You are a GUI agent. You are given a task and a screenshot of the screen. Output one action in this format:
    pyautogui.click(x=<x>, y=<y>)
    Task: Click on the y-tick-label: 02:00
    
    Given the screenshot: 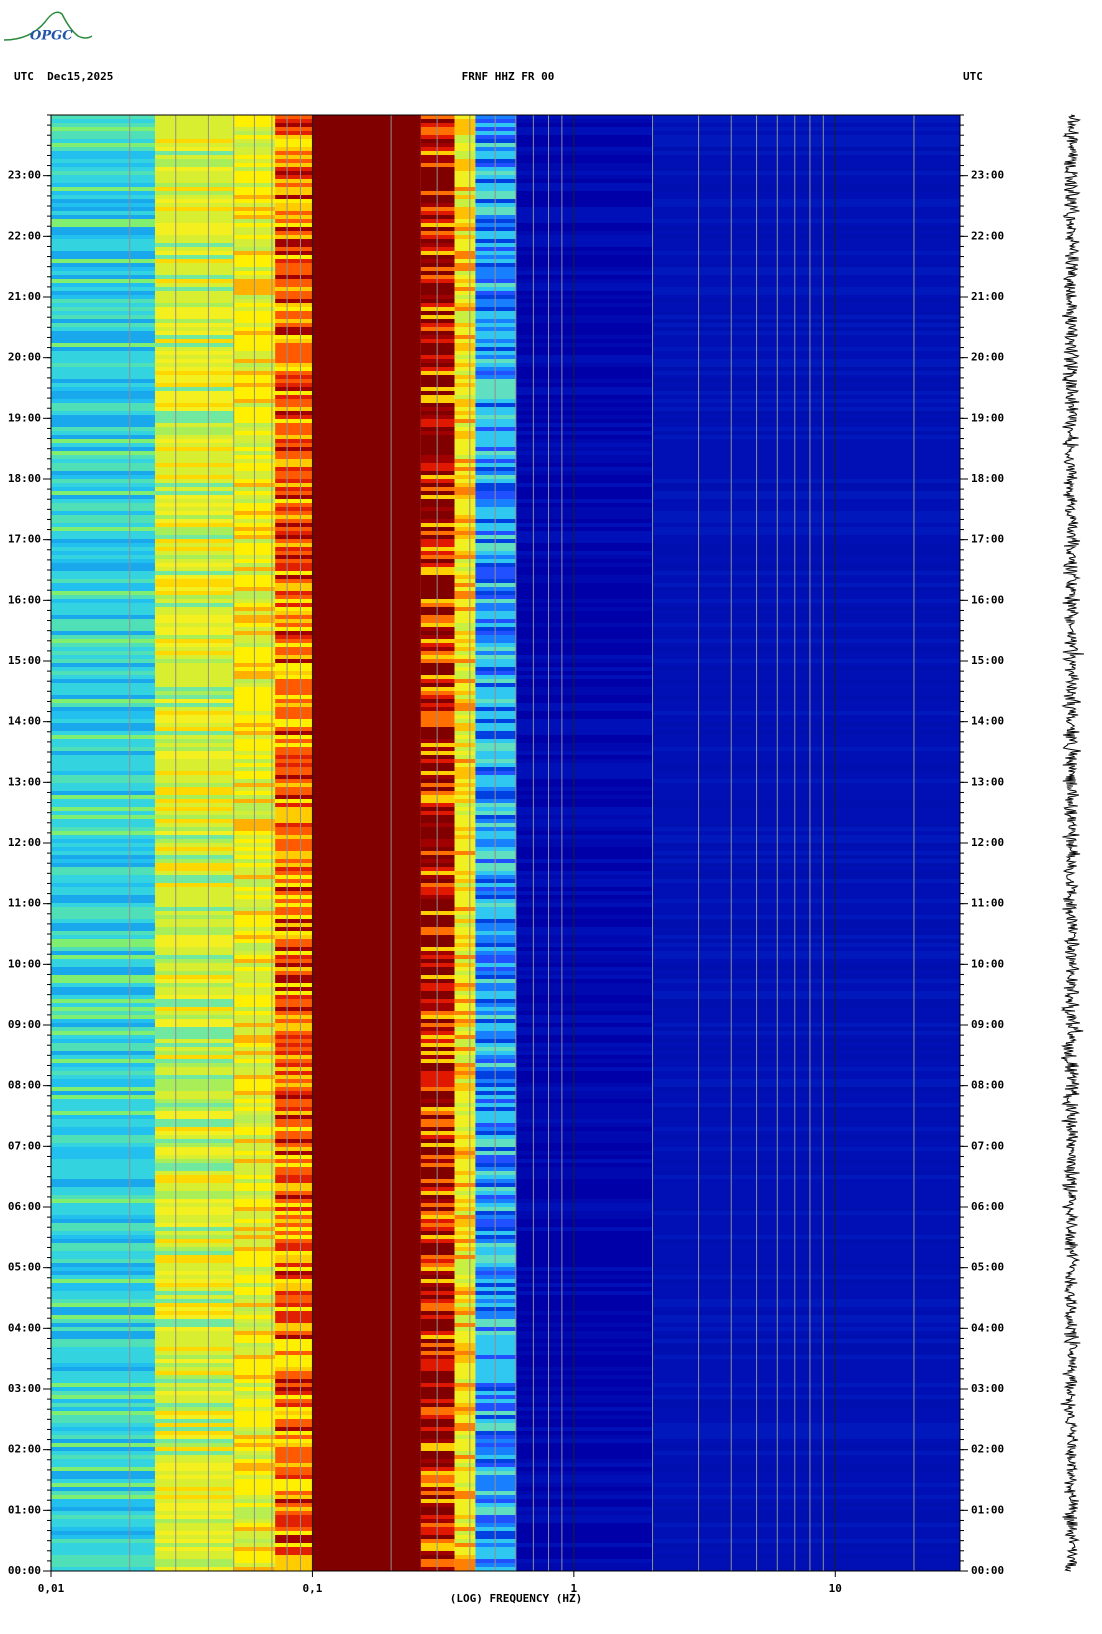 What is the action you would take?
    pyautogui.click(x=987, y=1449)
    